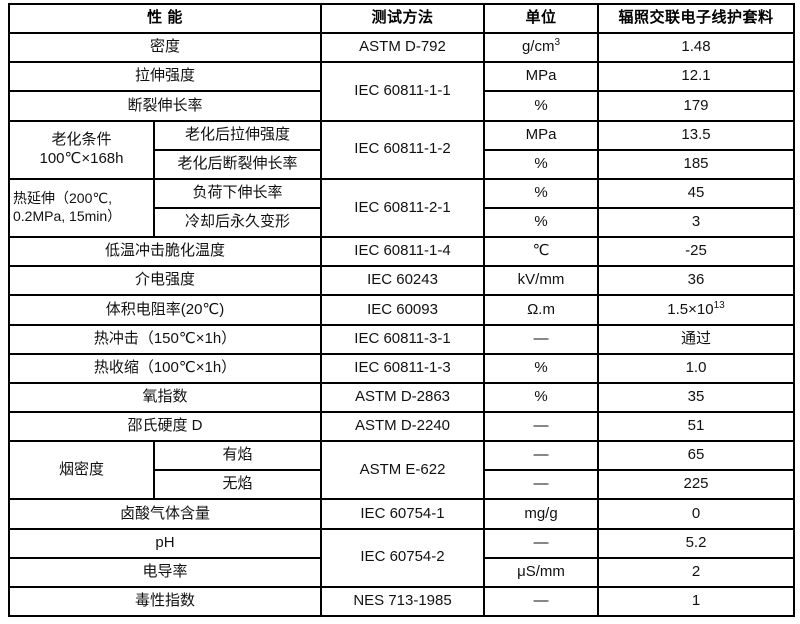 The width and height of the screenshot is (800, 624). I want to click on property-cell: 氧指数, so click(165, 397).